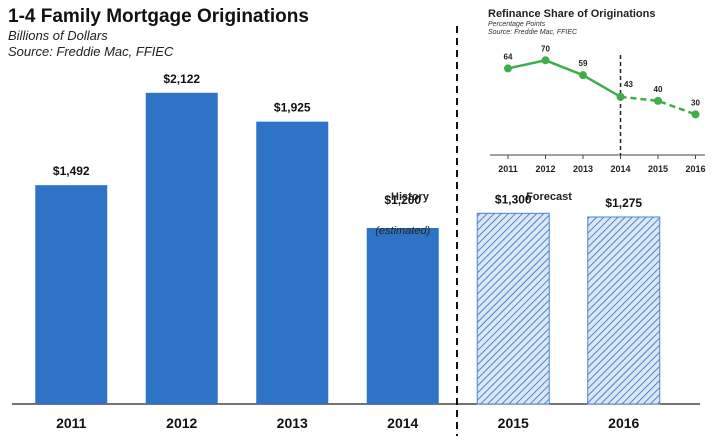 This screenshot has height=443, width=719. What do you see at coordinates (695, 169) in the screenshot?
I see `inset-x-tick-label-2016: 2016` at bounding box center [695, 169].